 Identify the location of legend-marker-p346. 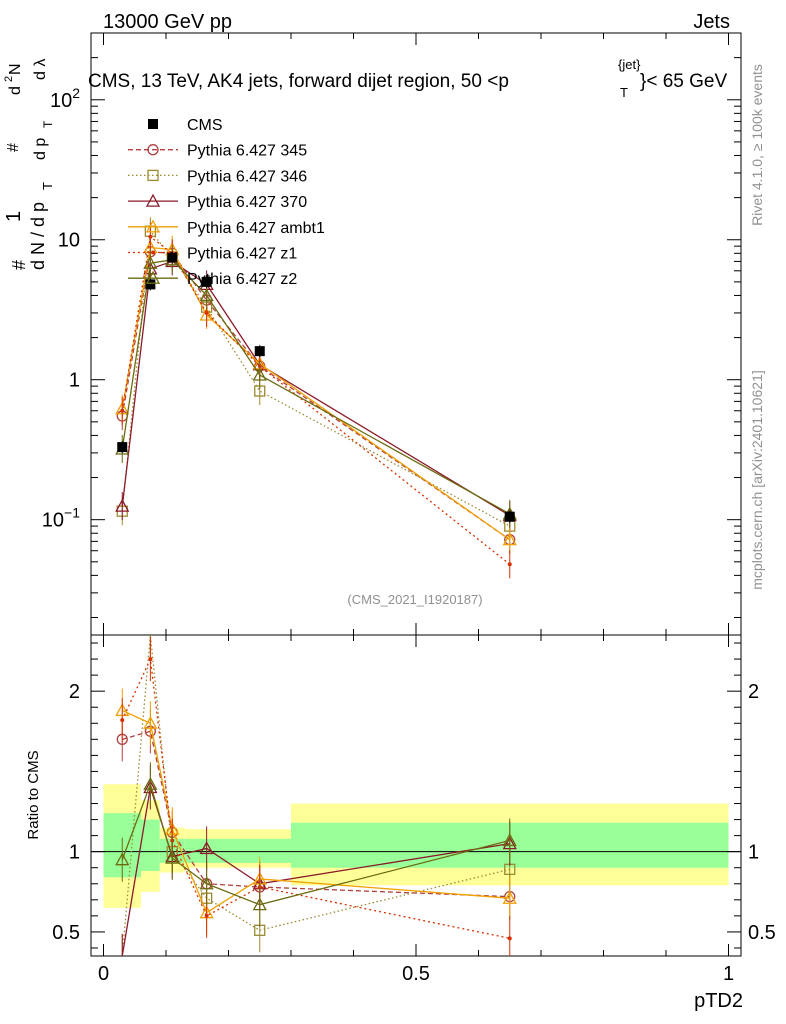
(153, 175).